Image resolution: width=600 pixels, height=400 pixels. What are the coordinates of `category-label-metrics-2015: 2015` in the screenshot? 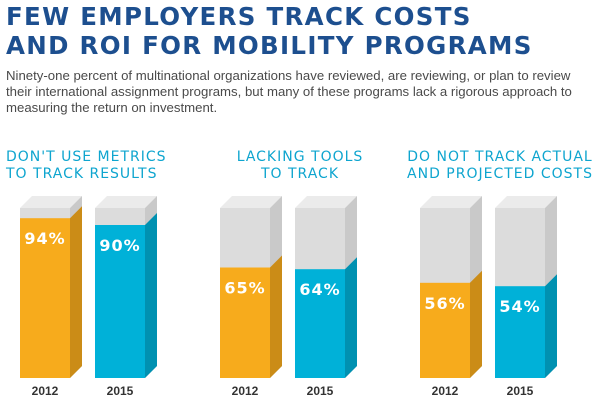 It's located at (120, 391).